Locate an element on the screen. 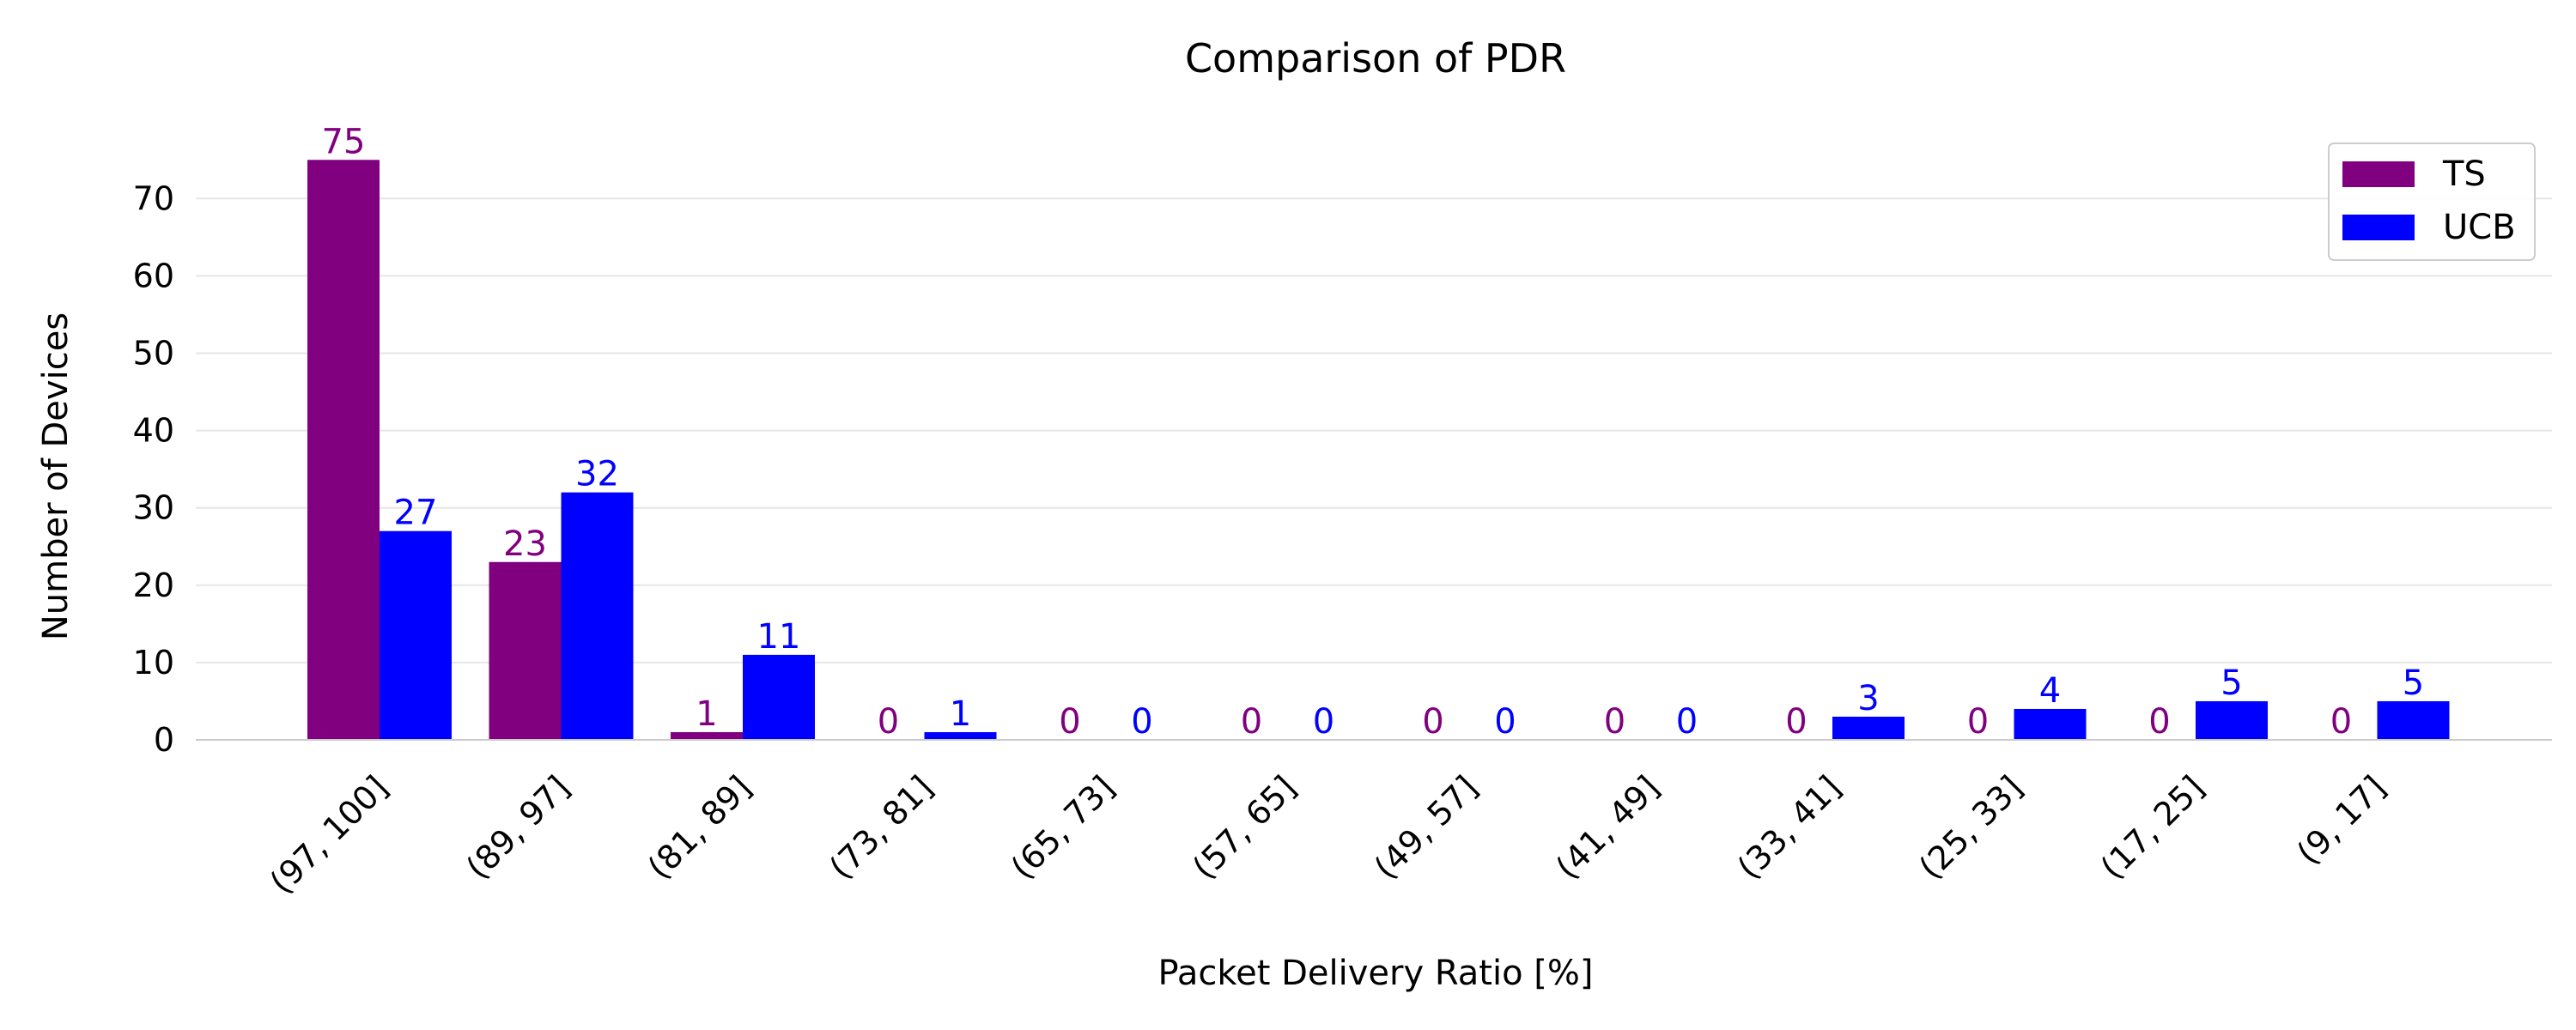 This screenshot has width=2576, height=1030. legend-swatch-ts is located at coordinates (2378, 174).